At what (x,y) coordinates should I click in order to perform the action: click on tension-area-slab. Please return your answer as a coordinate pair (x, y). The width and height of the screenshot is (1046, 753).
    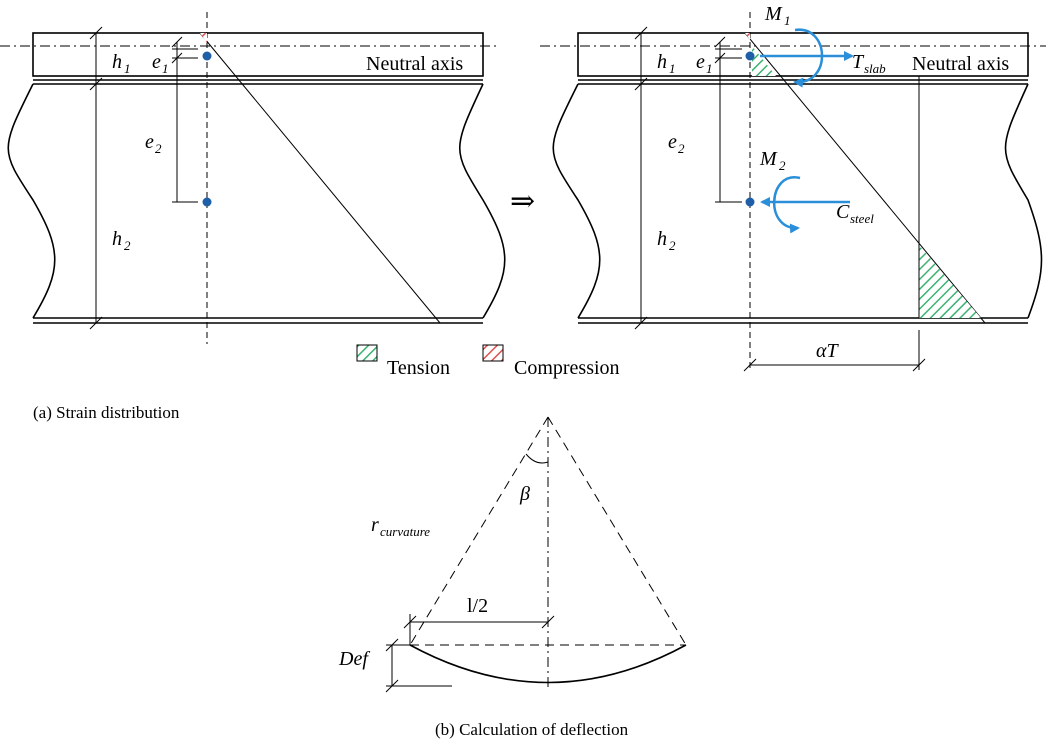
    Looking at the image, I should click on (764, 61).